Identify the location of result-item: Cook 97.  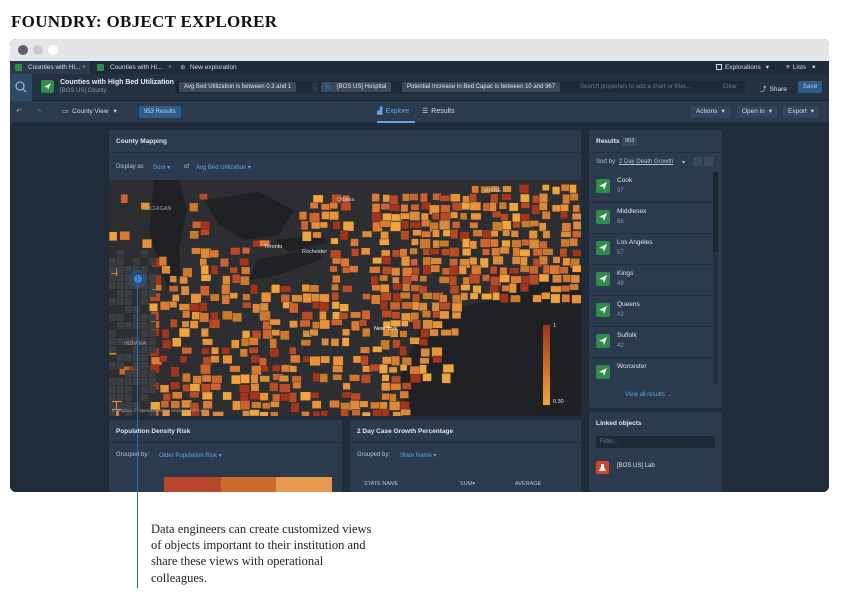
(651, 187).